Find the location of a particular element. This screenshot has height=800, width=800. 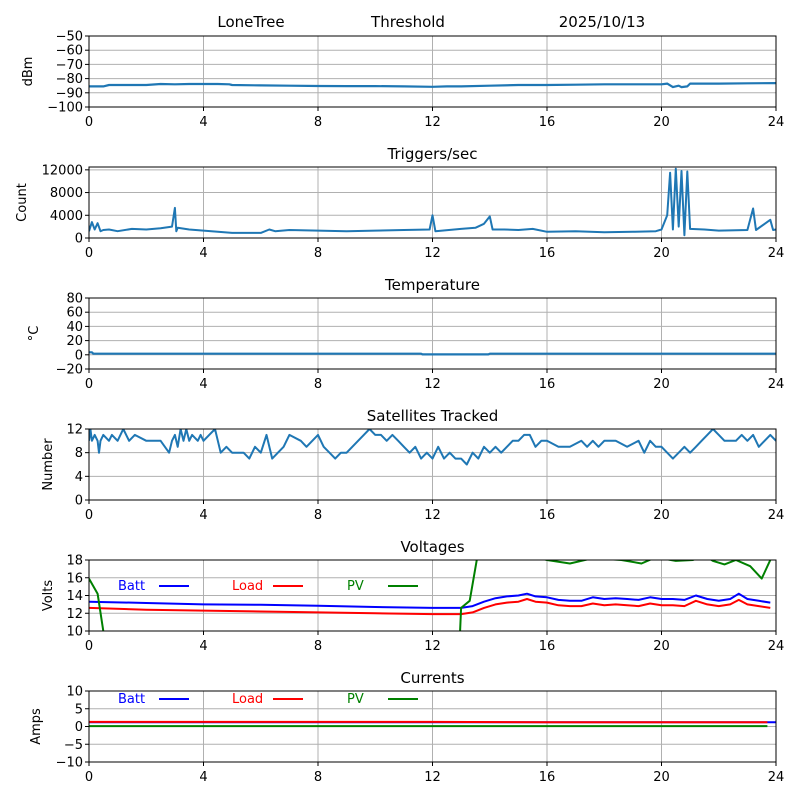

y-tick-label: 8000 is located at coordinates (66, 193).